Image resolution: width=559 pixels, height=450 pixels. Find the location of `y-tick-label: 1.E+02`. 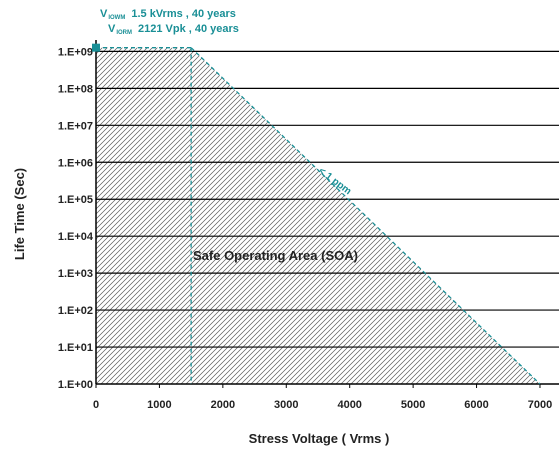

y-tick-label: 1.E+02 is located at coordinates (75, 311).